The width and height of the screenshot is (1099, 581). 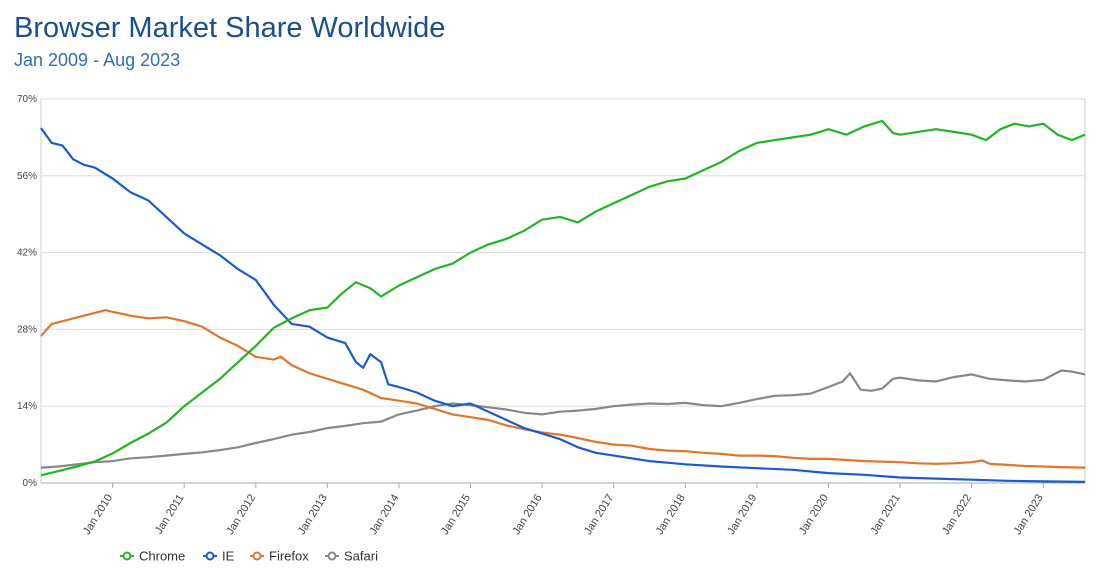 What do you see at coordinates (219, 556) in the screenshot?
I see `legend-item-ie: IE` at bounding box center [219, 556].